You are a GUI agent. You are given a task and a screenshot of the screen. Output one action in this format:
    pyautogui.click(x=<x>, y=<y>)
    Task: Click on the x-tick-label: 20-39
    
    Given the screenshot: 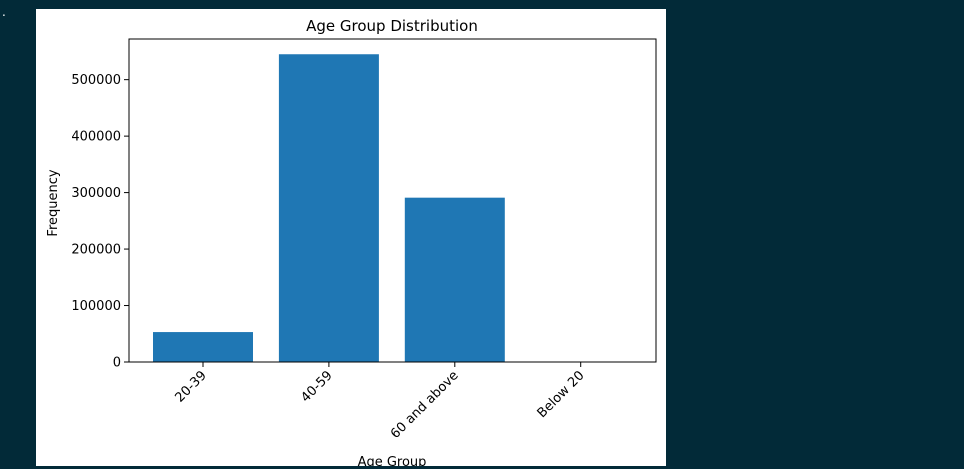 What is the action you would take?
    pyautogui.click(x=191, y=386)
    